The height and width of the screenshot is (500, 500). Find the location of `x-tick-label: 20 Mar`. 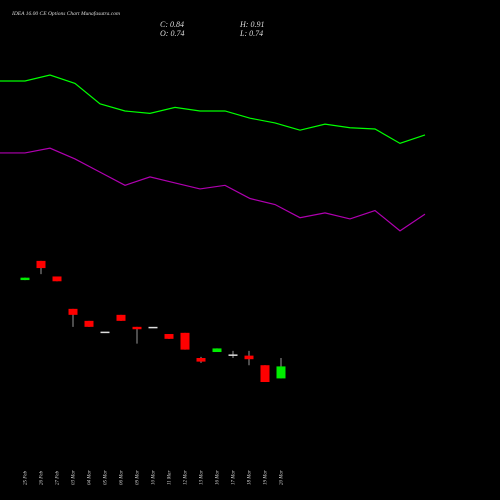

x-tick-label: 20 Mar is located at coordinates (282, 477).